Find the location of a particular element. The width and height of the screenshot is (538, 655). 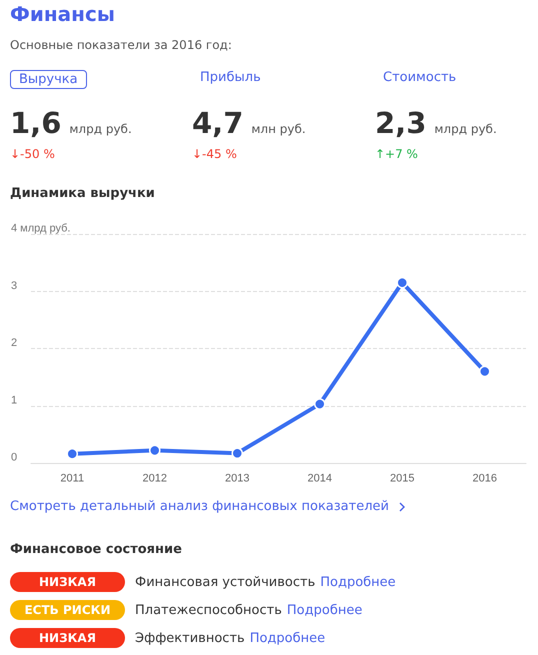

x-tick-label: 2012 is located at coordinates (154, 478).